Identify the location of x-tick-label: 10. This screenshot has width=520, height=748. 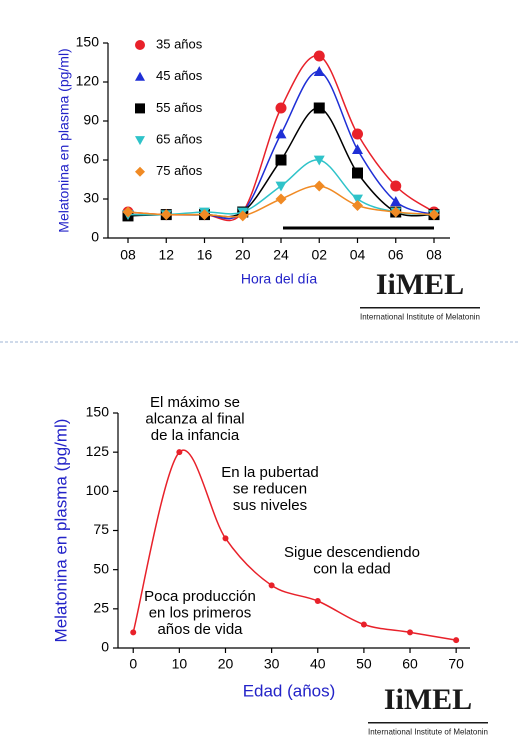
(180, 664).